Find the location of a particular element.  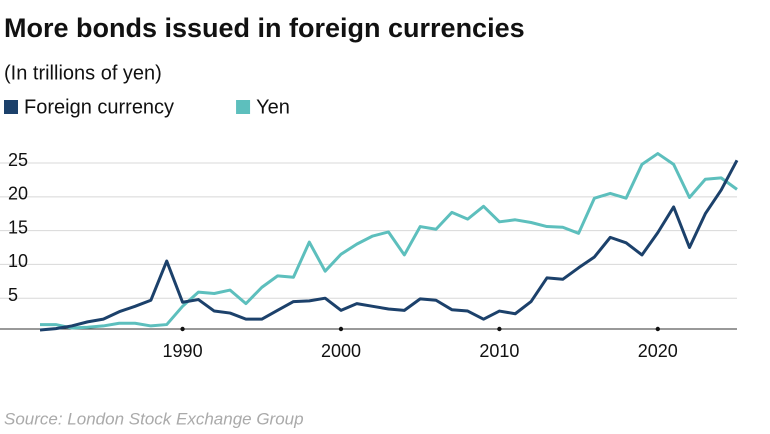

y-tick-label: 25 is located at coordinates (18, 160).